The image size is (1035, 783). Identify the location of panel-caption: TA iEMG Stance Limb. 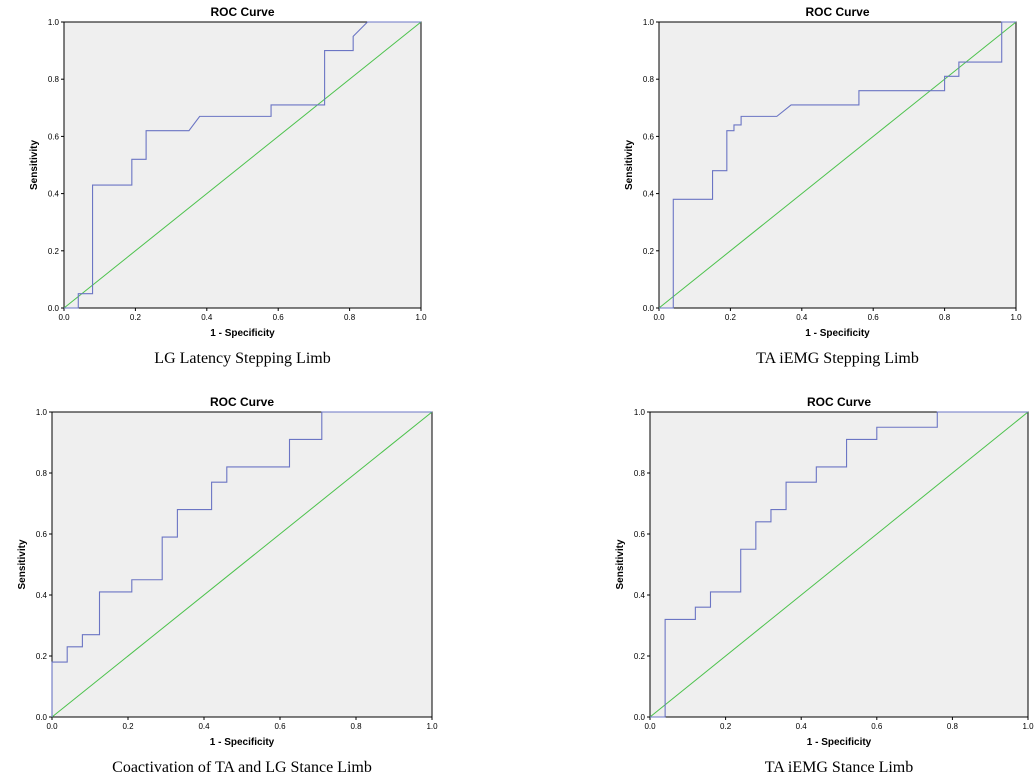
(839, 767).